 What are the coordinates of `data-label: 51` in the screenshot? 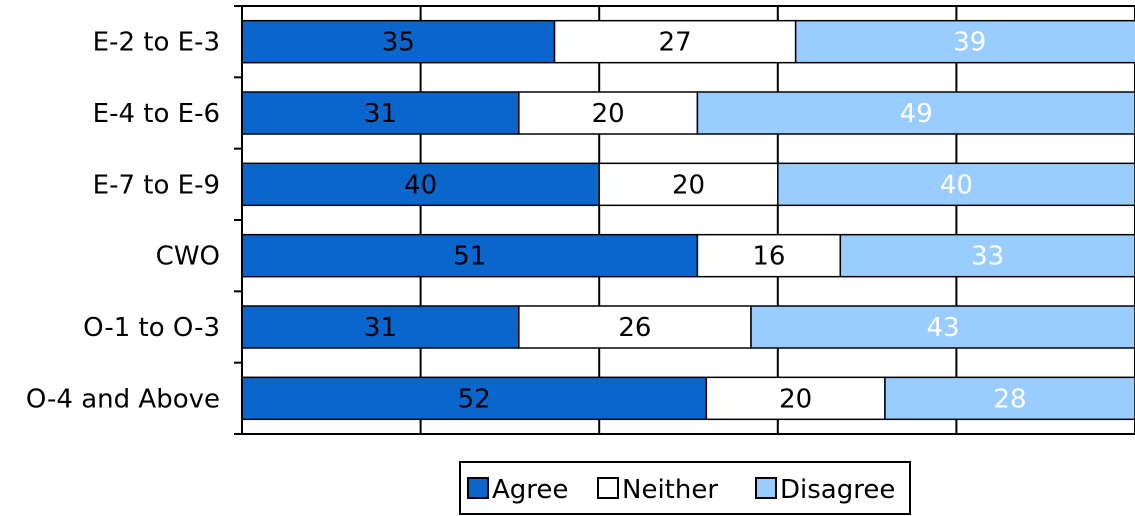 It's located at (469, 257).